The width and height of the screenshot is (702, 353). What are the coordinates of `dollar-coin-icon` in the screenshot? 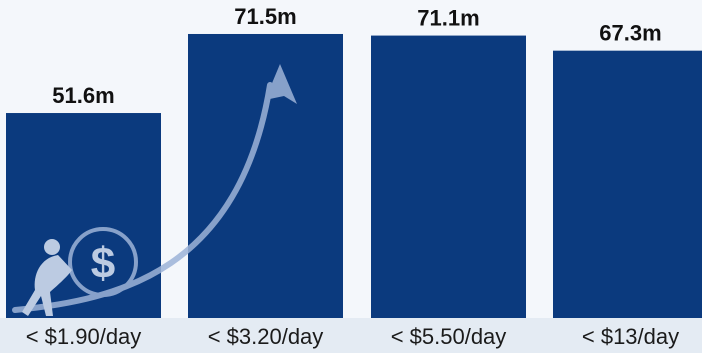 It's located at (103, 262).